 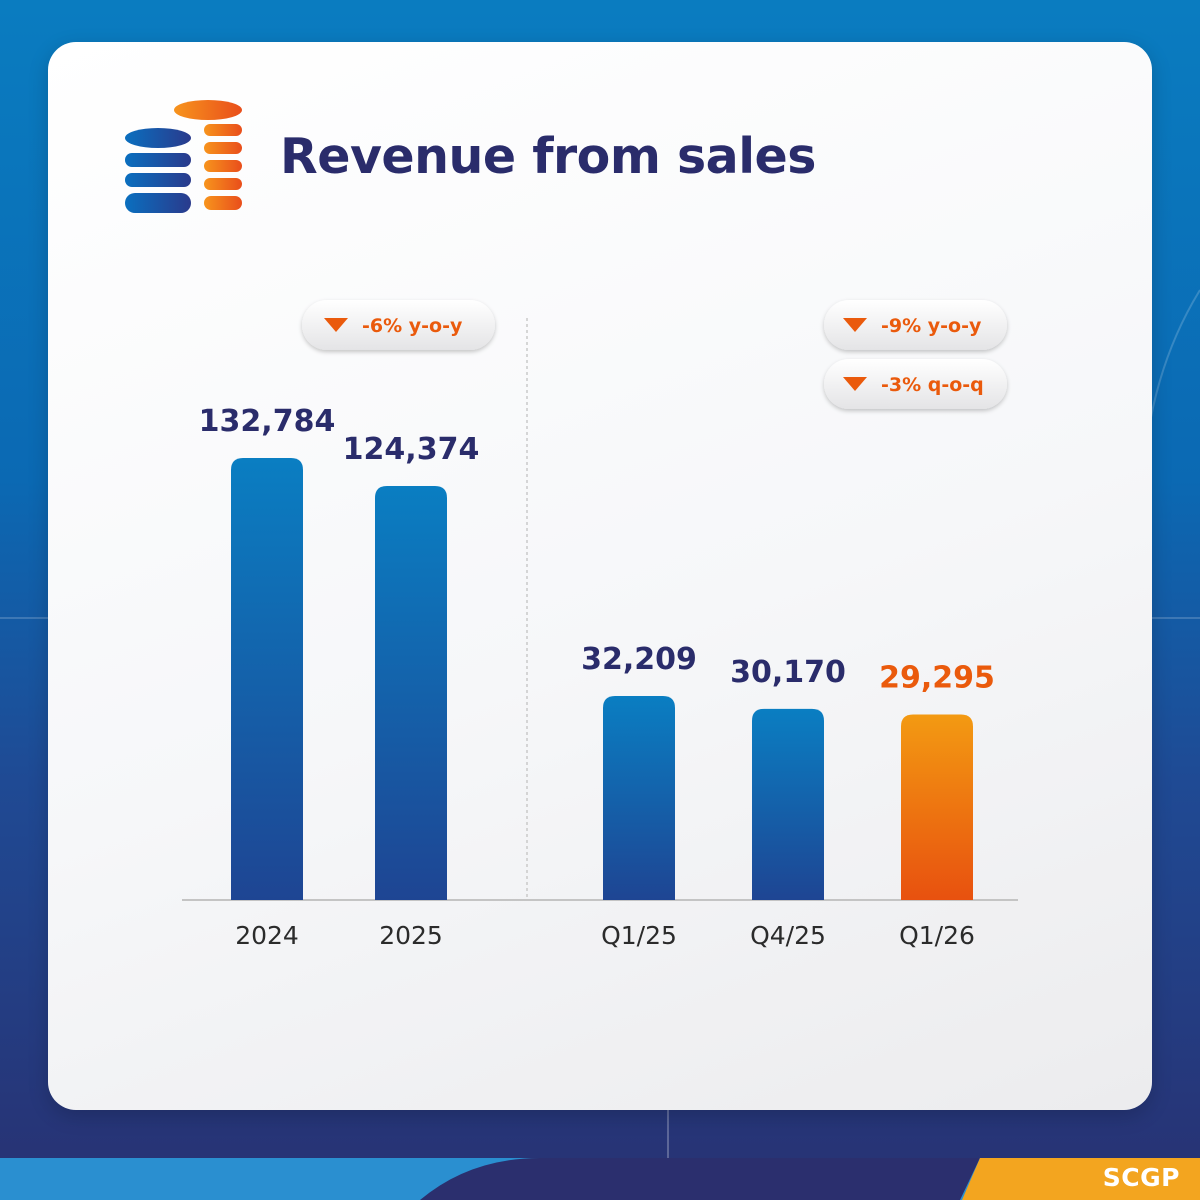 I want to click on badge-quarter-qoq-label: -3% q-o-q, so click(x=932, y=385).